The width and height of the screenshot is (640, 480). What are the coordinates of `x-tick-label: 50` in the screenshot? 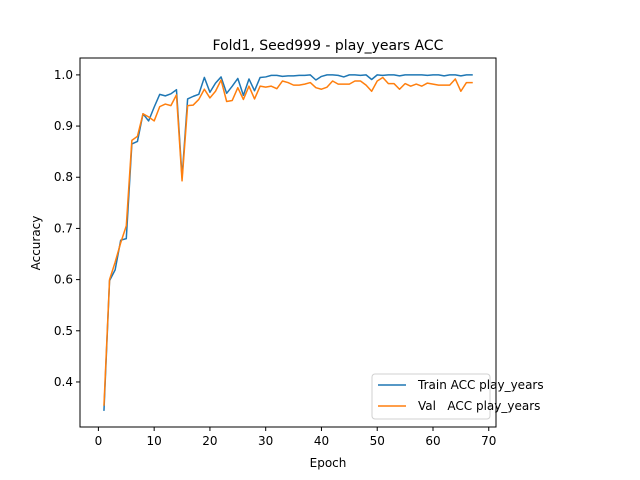 It's located at (377, 441).